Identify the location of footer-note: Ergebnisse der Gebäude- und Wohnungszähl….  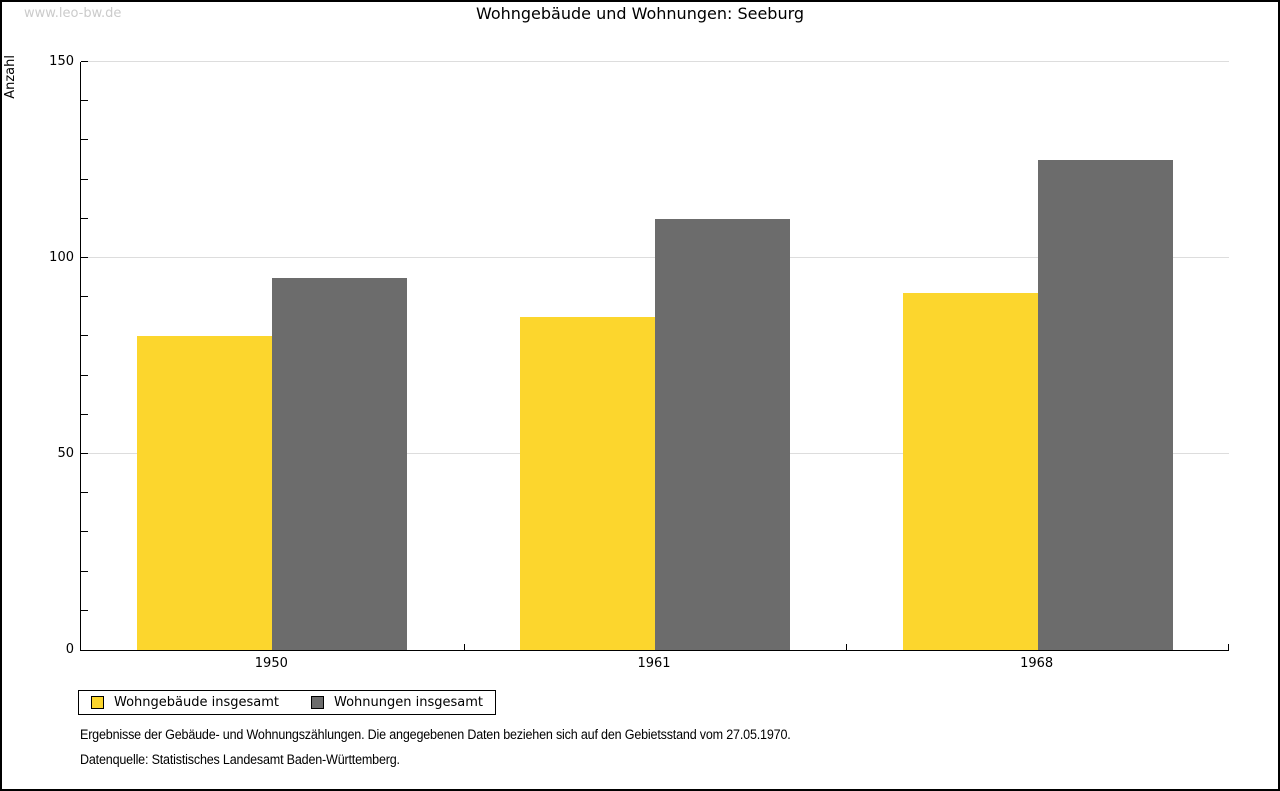
(435, 734).